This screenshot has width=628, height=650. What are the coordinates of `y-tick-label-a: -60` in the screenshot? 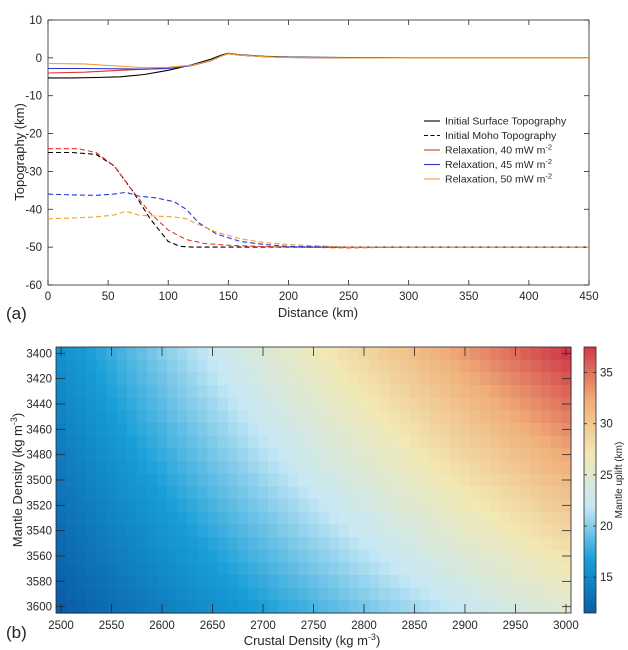 It's located at (33, 286).